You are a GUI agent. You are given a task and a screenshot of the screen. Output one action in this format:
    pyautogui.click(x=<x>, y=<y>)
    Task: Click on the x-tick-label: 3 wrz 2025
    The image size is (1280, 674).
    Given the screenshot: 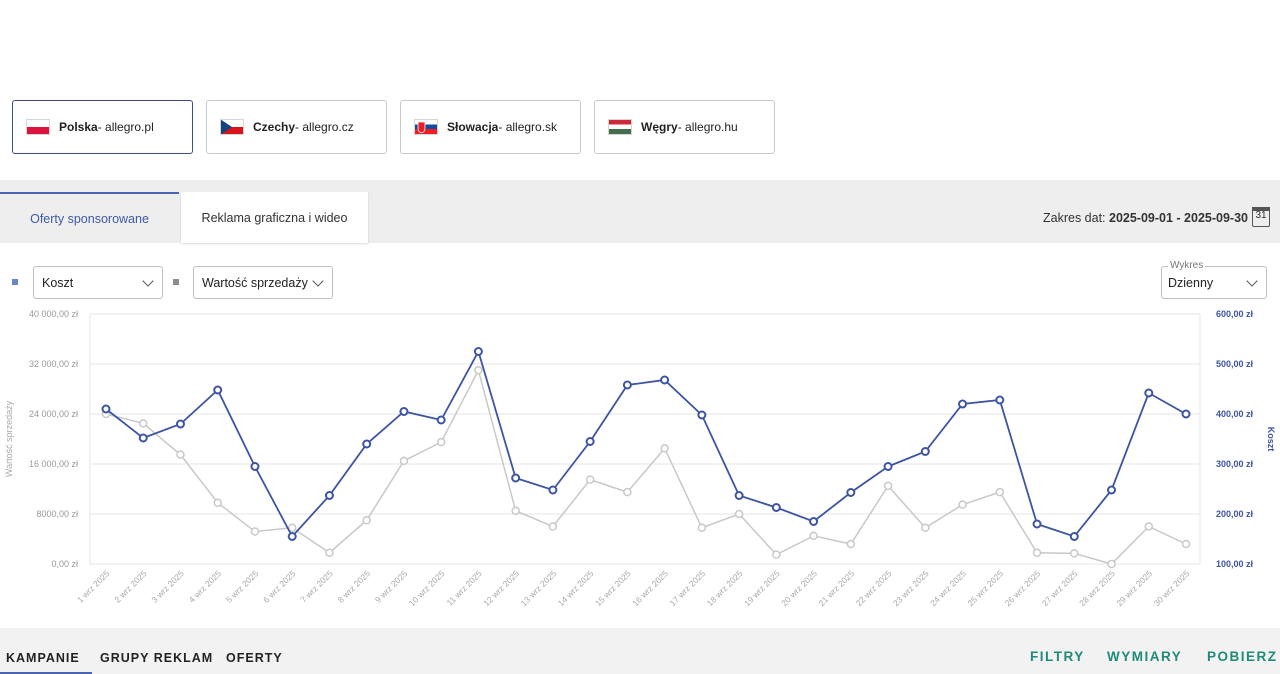 What is the action you would take?
    pyautogui.click(x=167, y=586)
    